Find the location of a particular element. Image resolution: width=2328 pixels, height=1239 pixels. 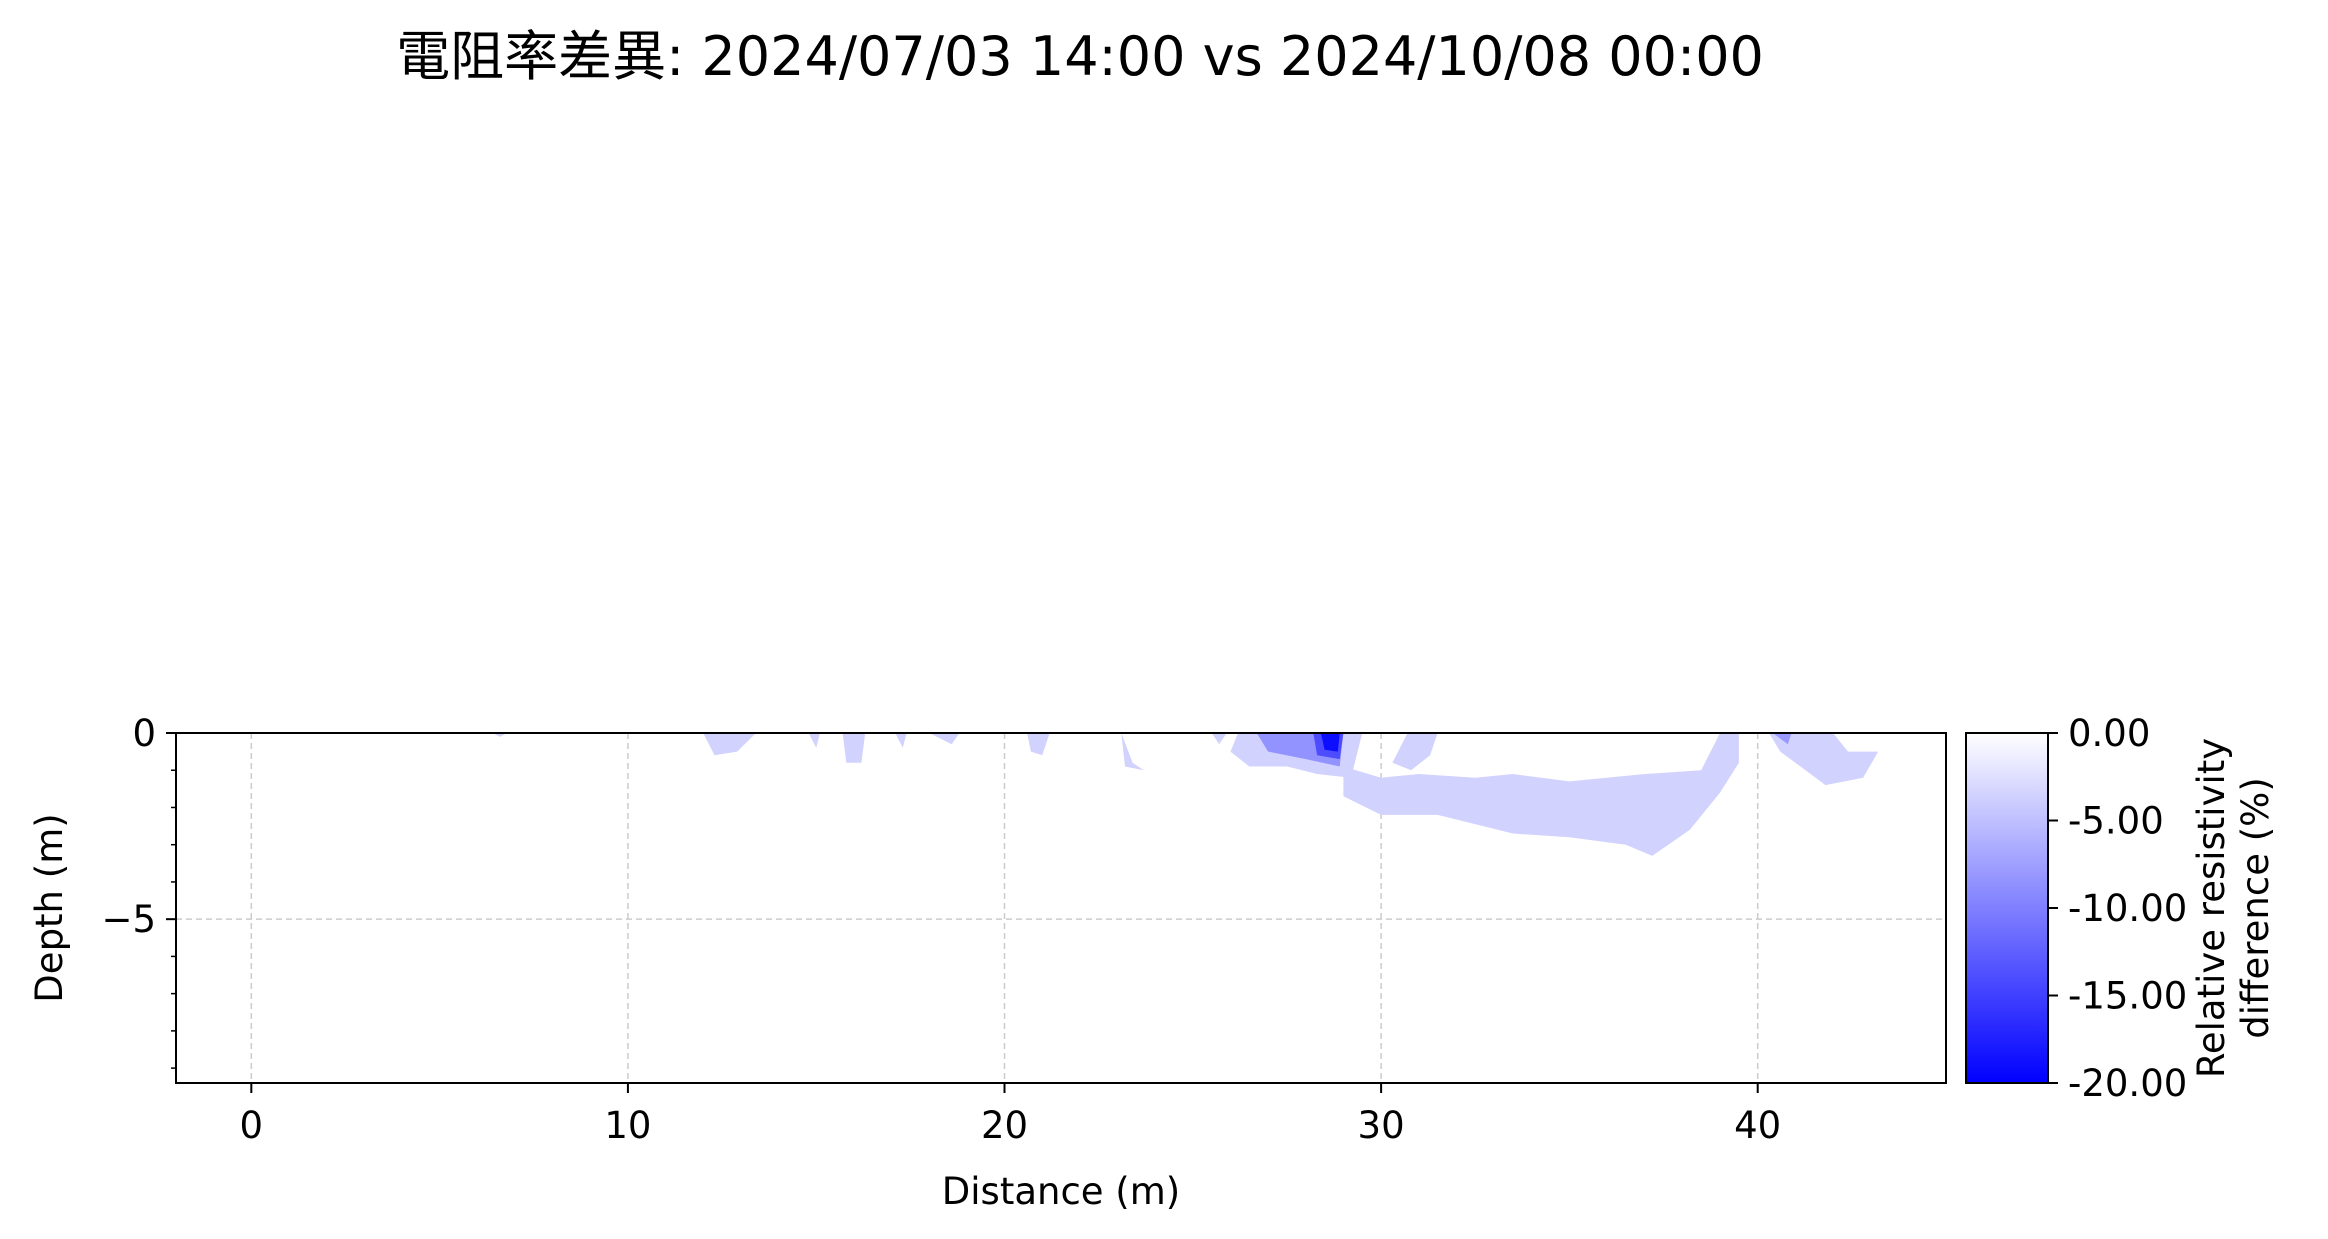

x-tick-label: 30 is located at coordinates (1381, 1125).